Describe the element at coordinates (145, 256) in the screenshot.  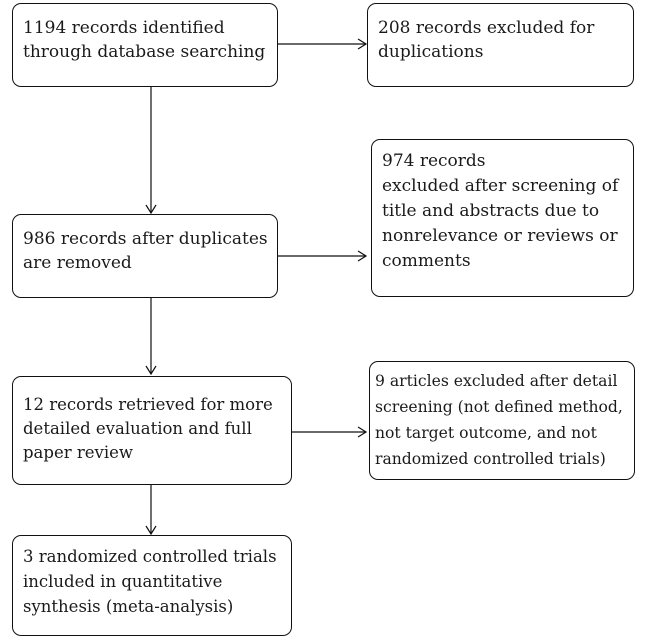
I see `after-duplicates-box: 986 records after duplicates are removed` at that location.